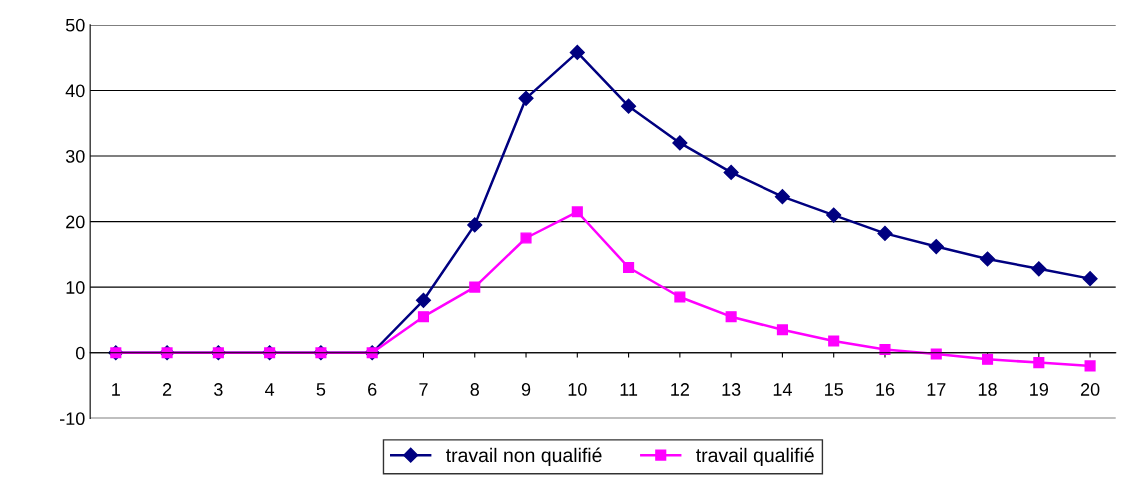 This screenshot has width=1127, height=498. What do you see at coordinates (755, 456) in the screenshot?
I see `legend-label: travail qualifié` at bounding box center [755, 456].